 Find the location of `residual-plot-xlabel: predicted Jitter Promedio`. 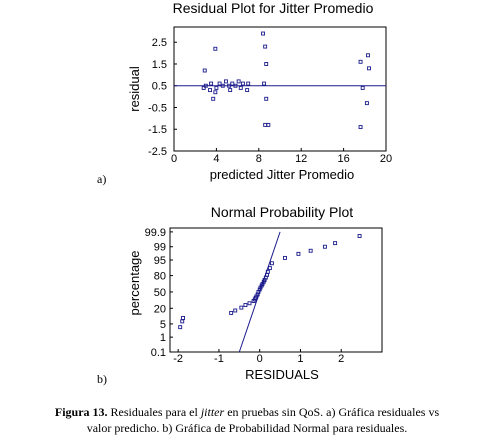

residual-plot-xlabel: predicted Jitter Promedio is located at coordinates (282, 174).